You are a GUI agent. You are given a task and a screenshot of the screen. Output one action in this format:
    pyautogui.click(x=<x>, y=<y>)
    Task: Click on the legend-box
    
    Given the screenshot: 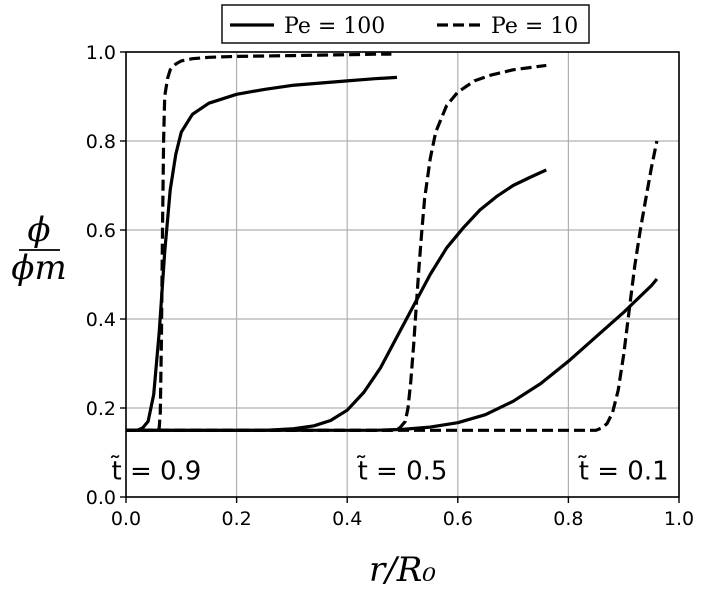 What is the action you would take?
    pyautogui.click(x=405, y=24)
    